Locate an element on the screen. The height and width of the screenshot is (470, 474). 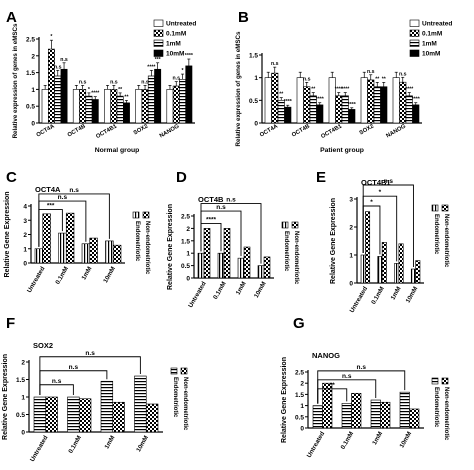
chart-title: OCT4B1 is located at coordinates (376, 182).